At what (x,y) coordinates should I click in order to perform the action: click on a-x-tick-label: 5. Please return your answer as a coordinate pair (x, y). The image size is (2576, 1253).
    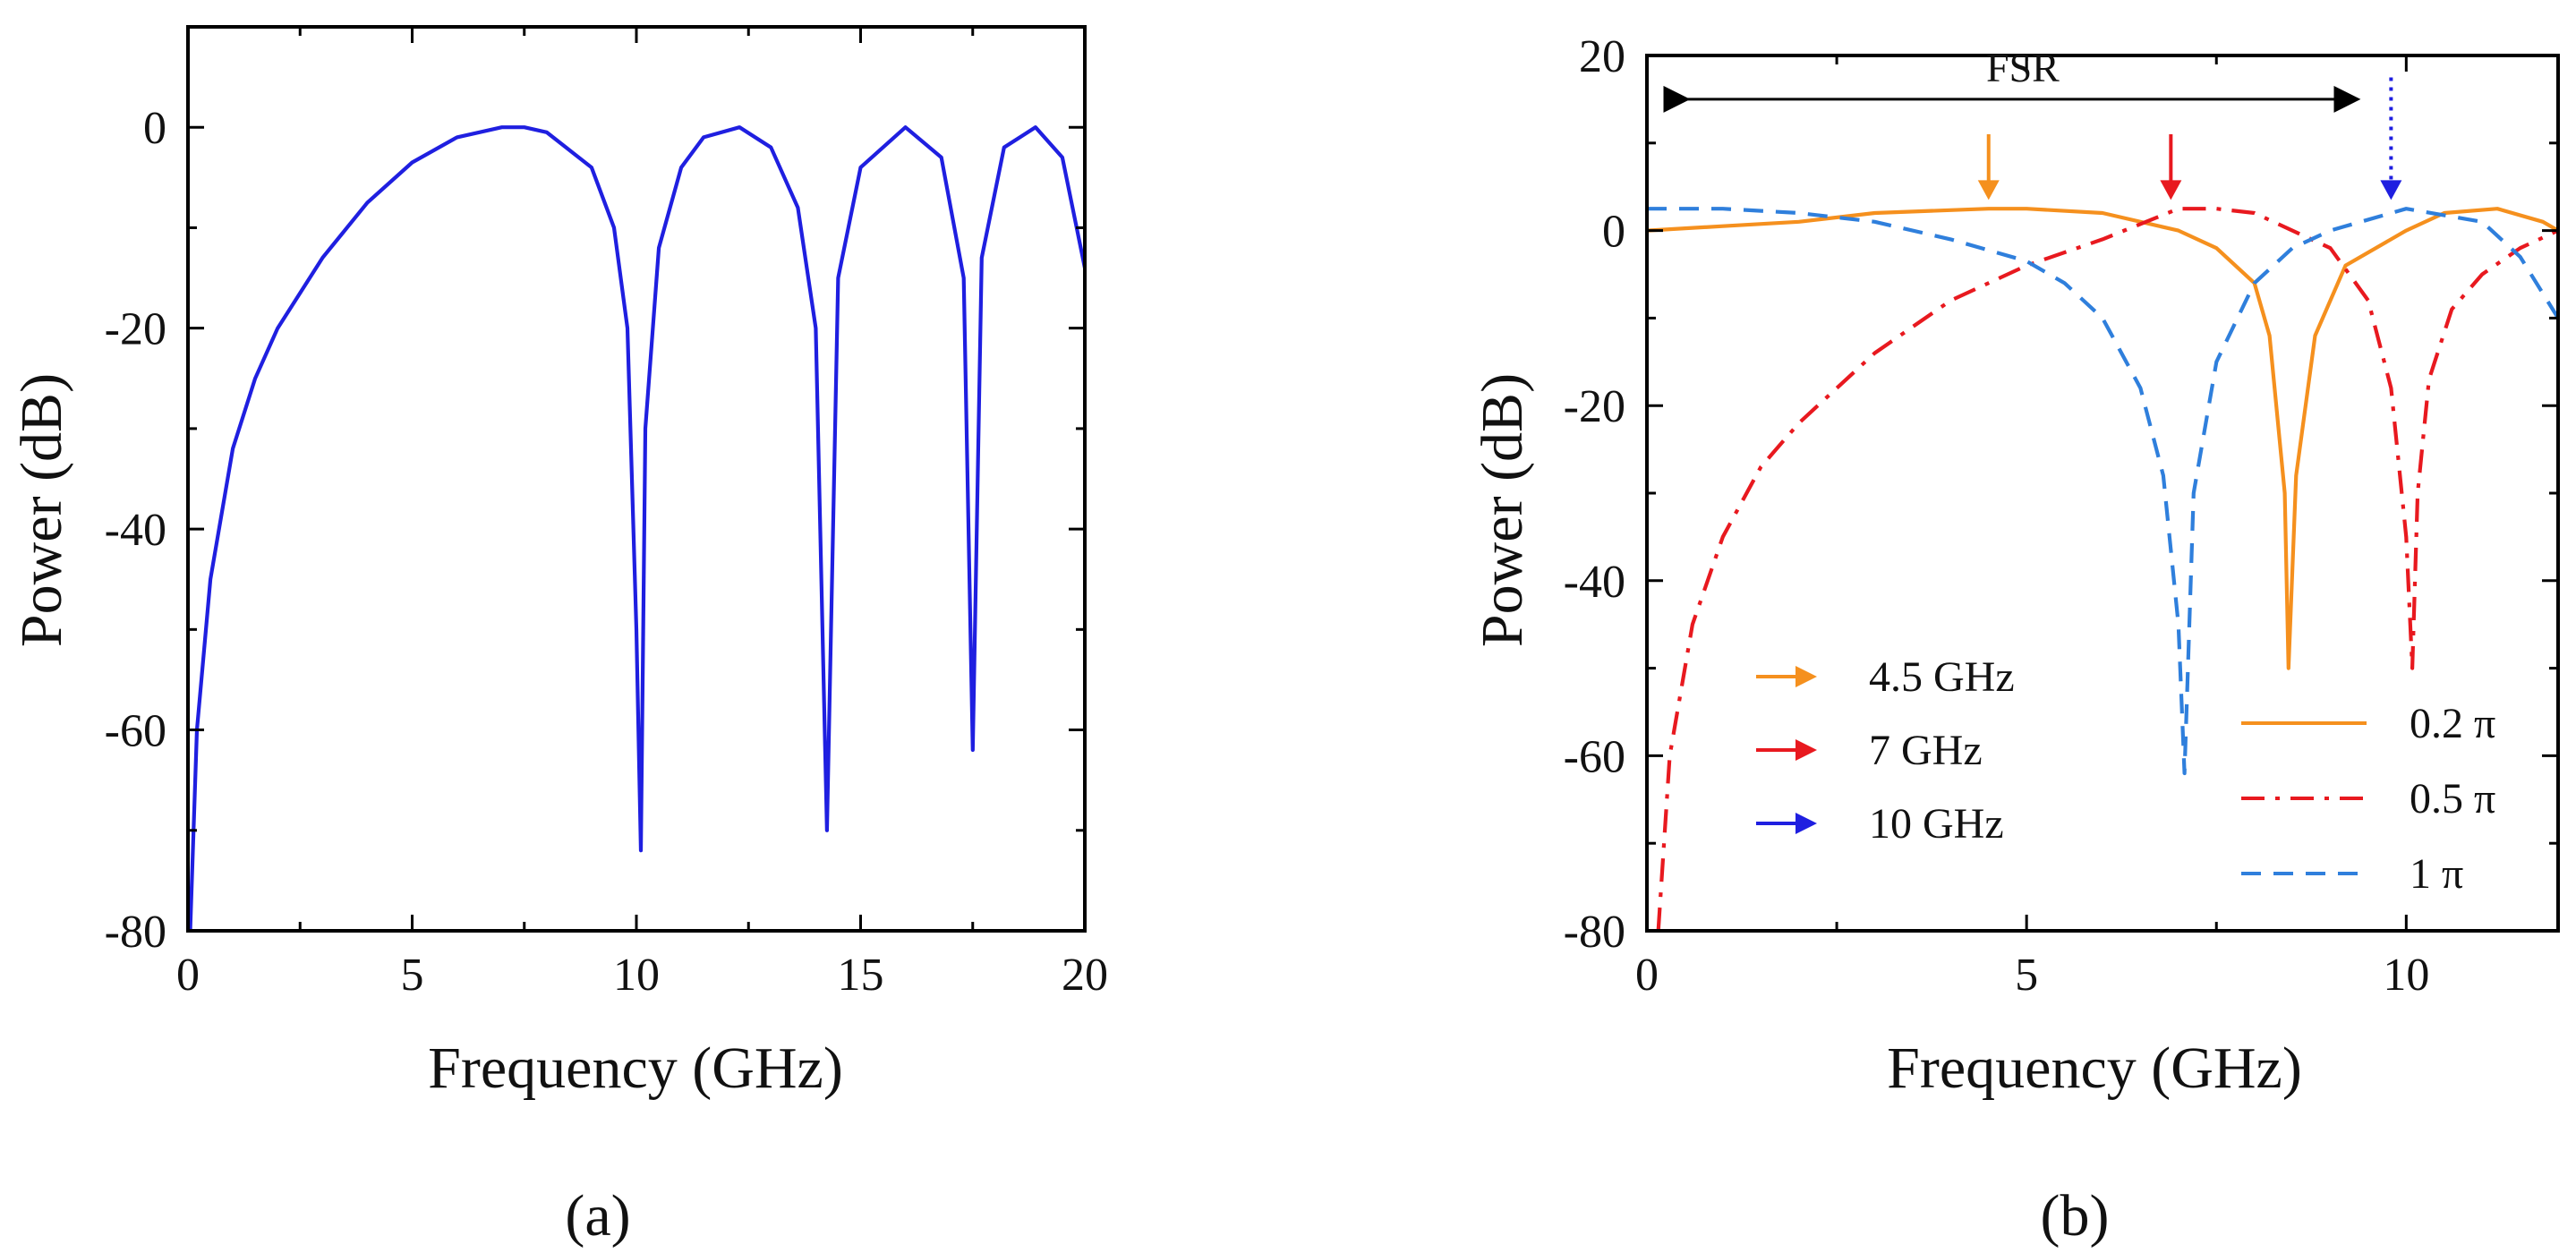
    Looking at the image, I should click on (412, 975).